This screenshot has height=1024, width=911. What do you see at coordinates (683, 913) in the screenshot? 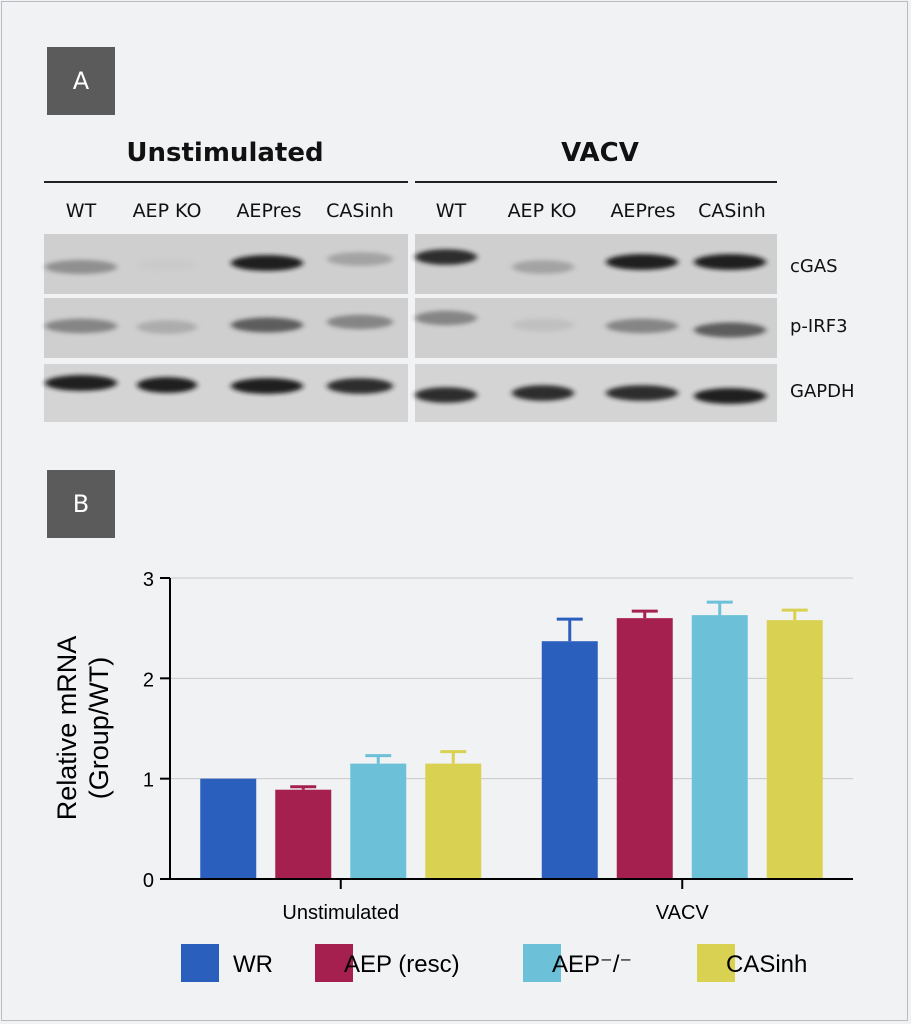
I see `x-tick-label-1: VACV` at bounding box center [683, 913].